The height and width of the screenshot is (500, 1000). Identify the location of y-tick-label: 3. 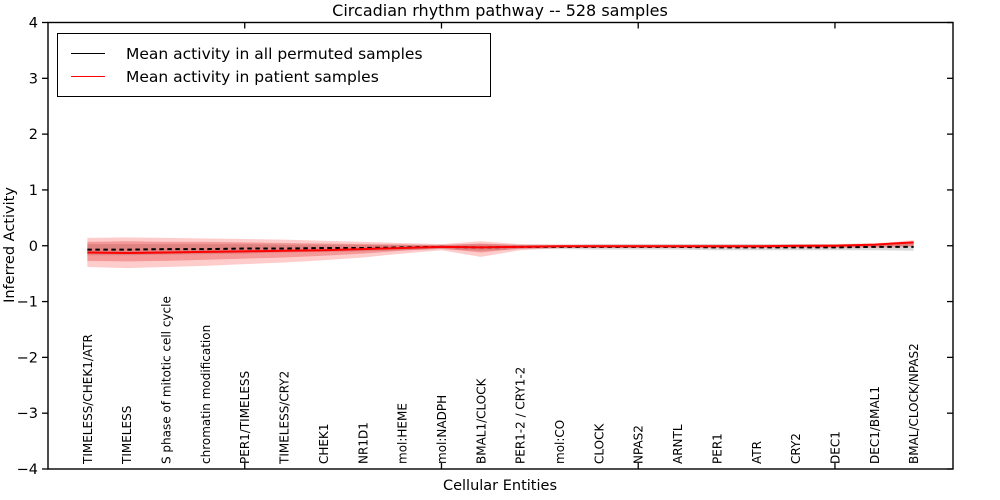
(33, 79).